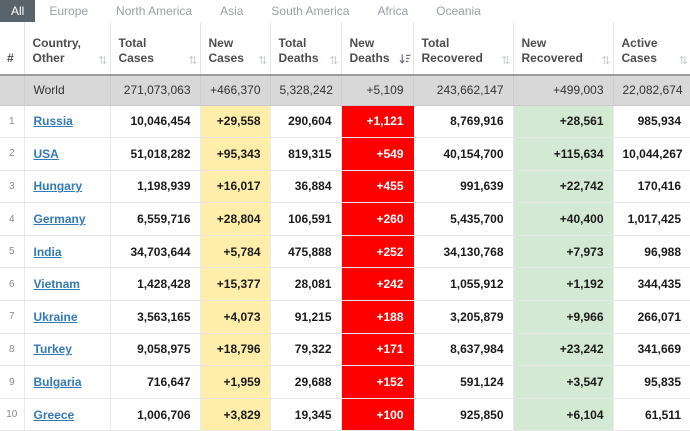 The height and width of the screenshot is (431, 690). Describe the element at coordinates (563, 317) in the screenshot. I see `cell-new_recovered: +9,966` at that location.